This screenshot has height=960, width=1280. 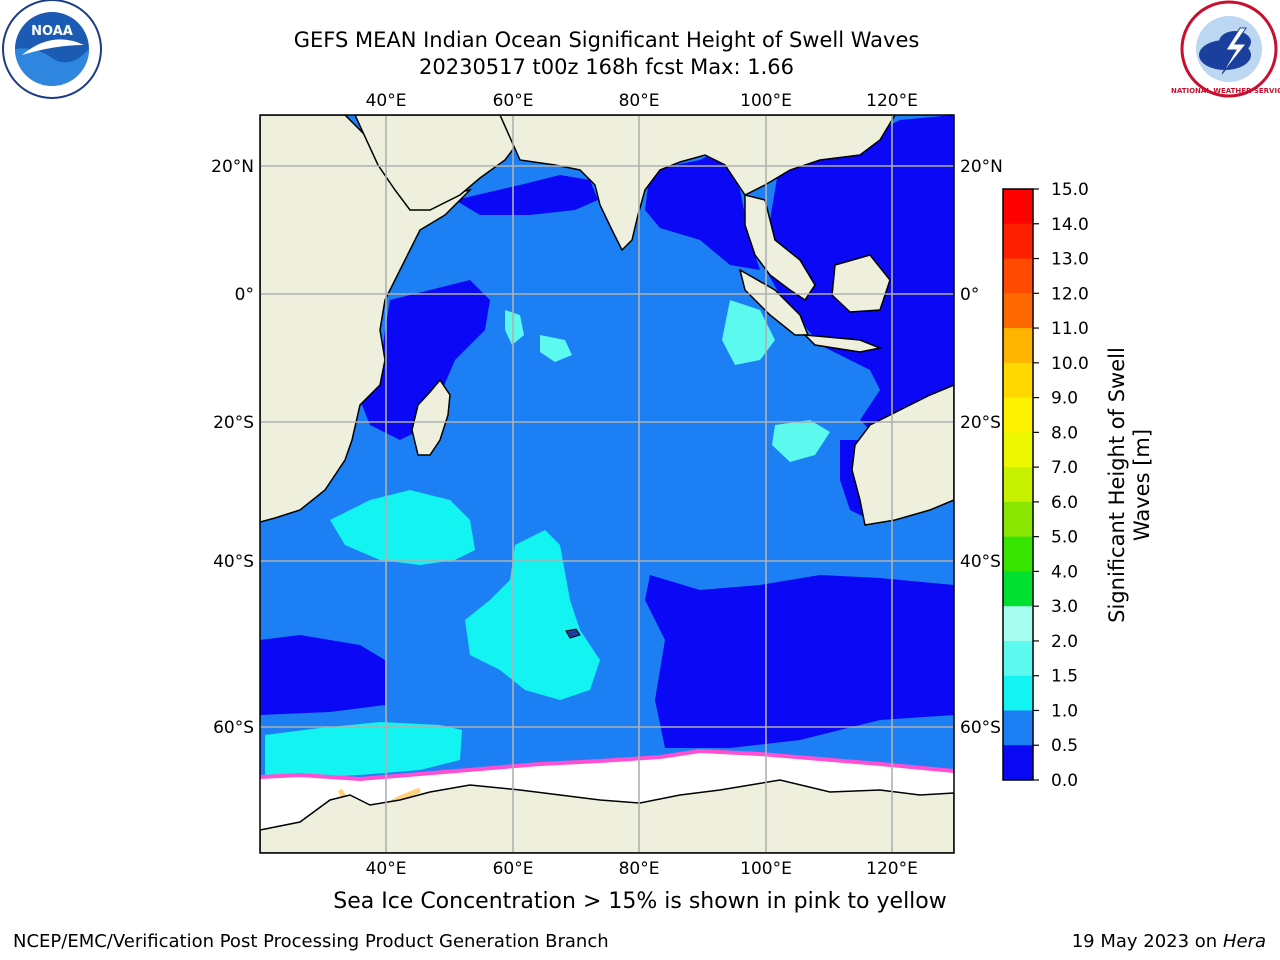 I want to click on colorbar-frame, so click(x=1018, y=484).